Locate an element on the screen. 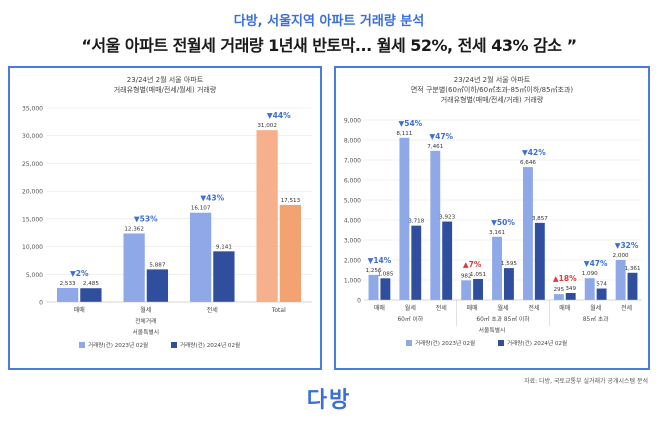 This screenshot has height=430, width=658. y-tick-label: 1,000 is located at coordinates (352, 281).